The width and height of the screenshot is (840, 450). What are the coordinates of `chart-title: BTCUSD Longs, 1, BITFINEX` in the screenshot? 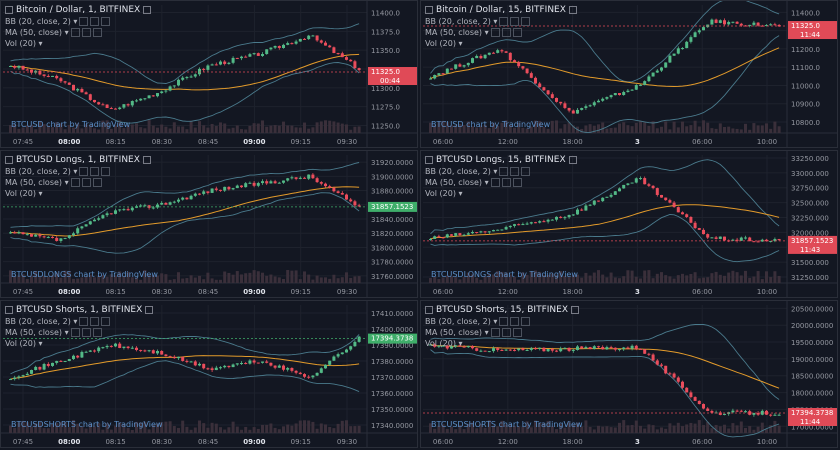 It's located at (79, 160).